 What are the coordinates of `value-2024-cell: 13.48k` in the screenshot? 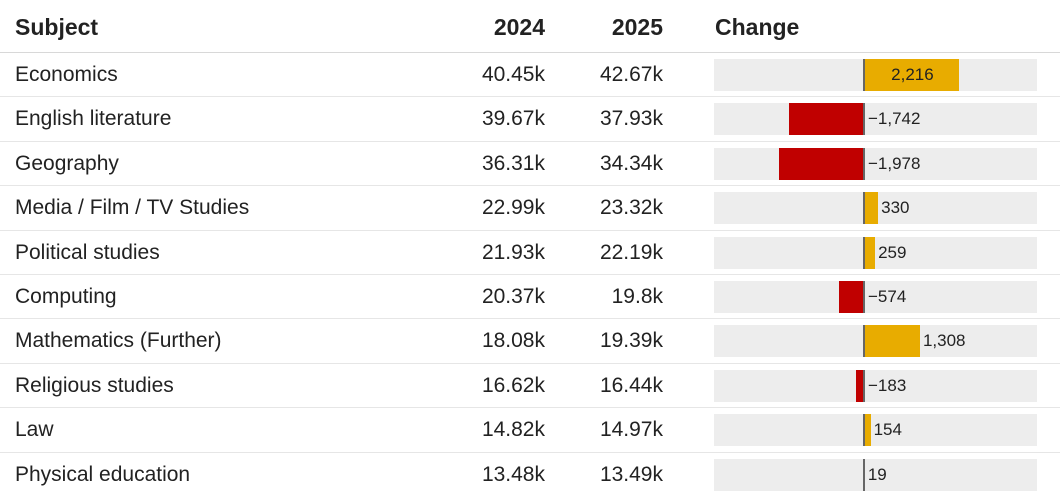 It's located at (513, 474).